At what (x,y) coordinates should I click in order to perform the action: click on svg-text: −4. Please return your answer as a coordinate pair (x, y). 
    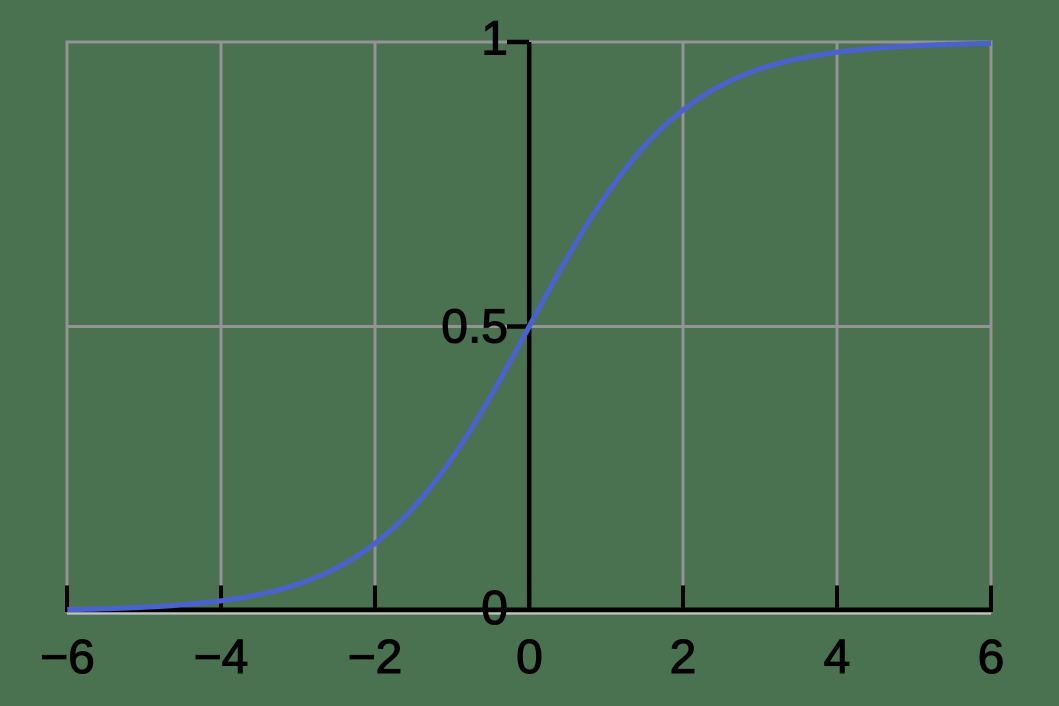
    Looking at the image, I should click on (221, 657).